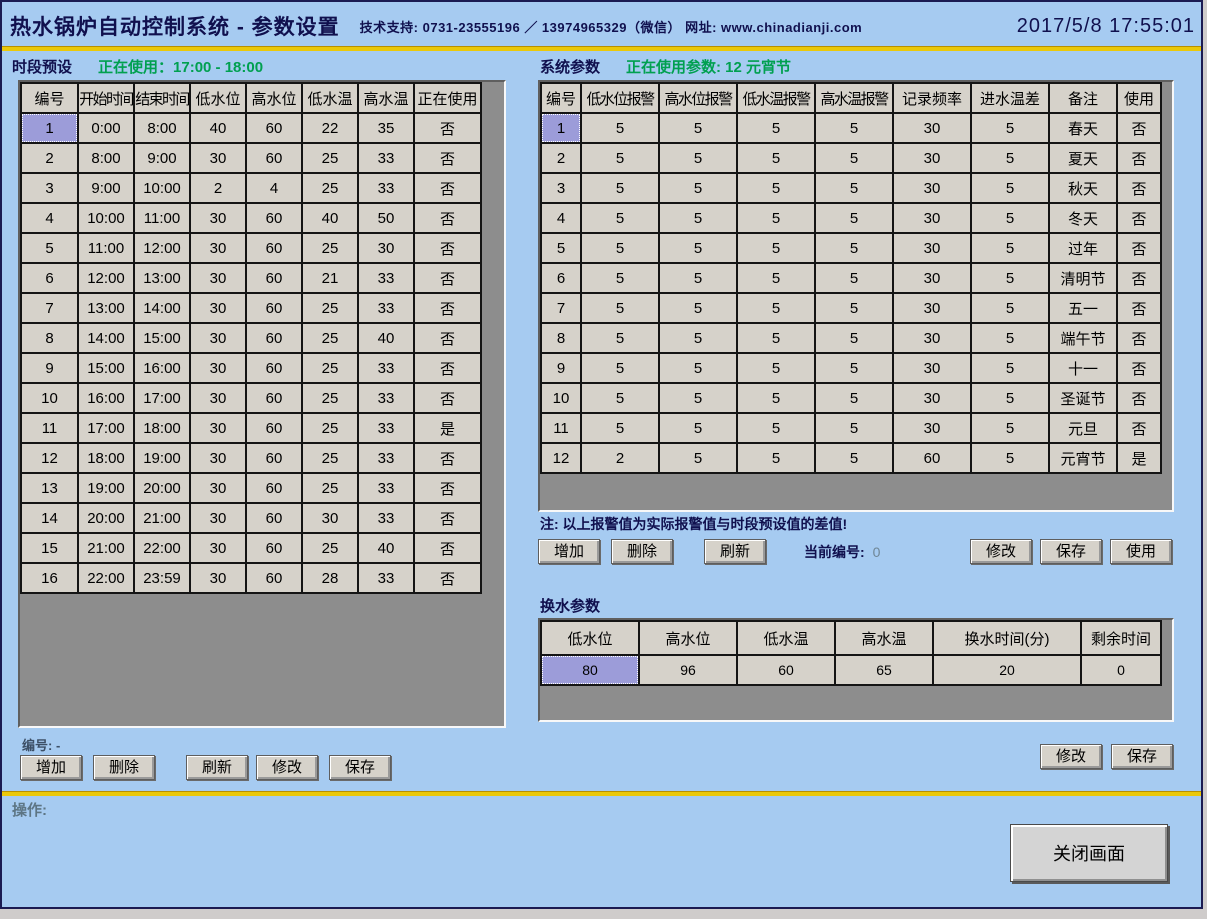 The height and width of the screenshot is (919, 1207). I want to click on cell: 清明节, so click(1083, 278).